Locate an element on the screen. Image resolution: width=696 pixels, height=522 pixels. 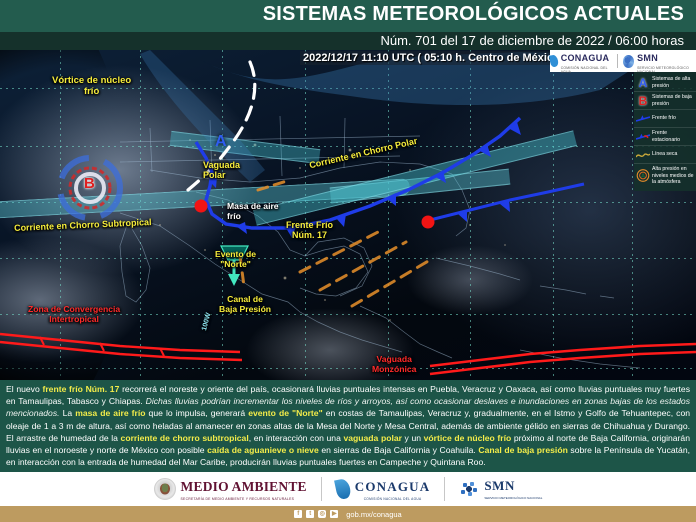
header-top-band is located at coordinates (348, 16).